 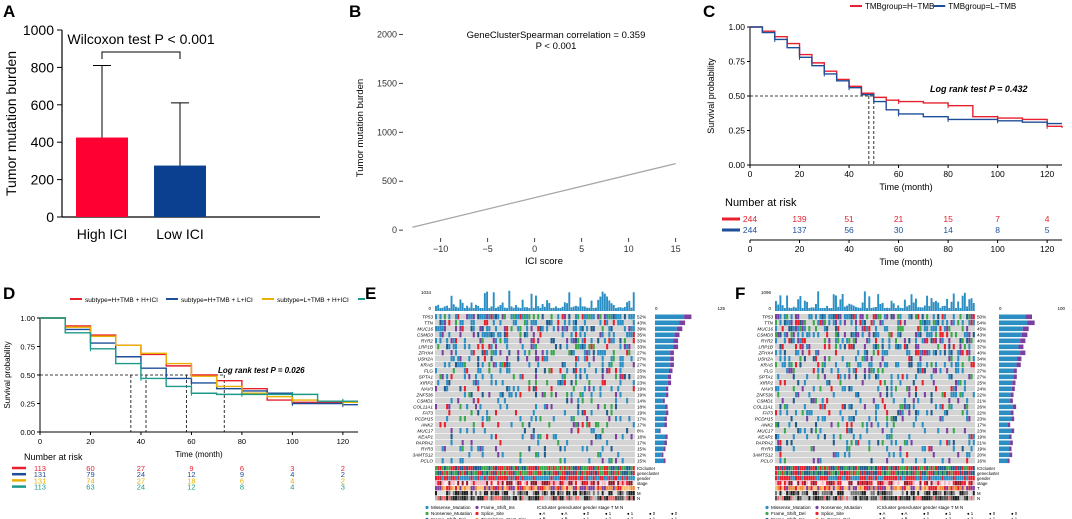 I want to click on legend-dot, so click(x=477, y=513).